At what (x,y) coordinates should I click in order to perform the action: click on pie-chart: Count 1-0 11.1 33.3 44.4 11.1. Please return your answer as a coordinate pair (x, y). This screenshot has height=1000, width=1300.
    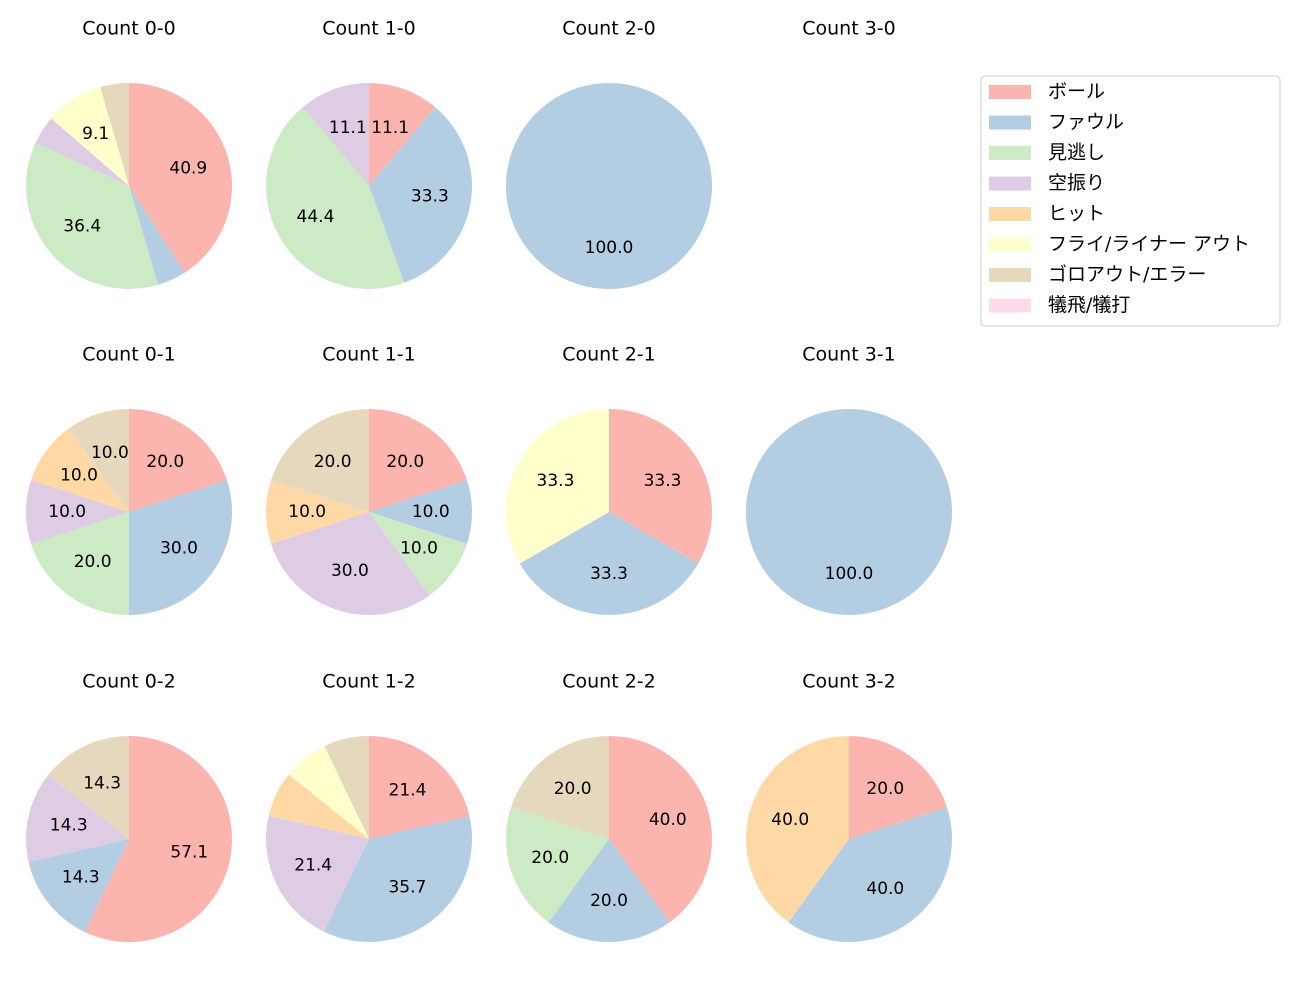
    Looking at the image, I should click on (369, 154).